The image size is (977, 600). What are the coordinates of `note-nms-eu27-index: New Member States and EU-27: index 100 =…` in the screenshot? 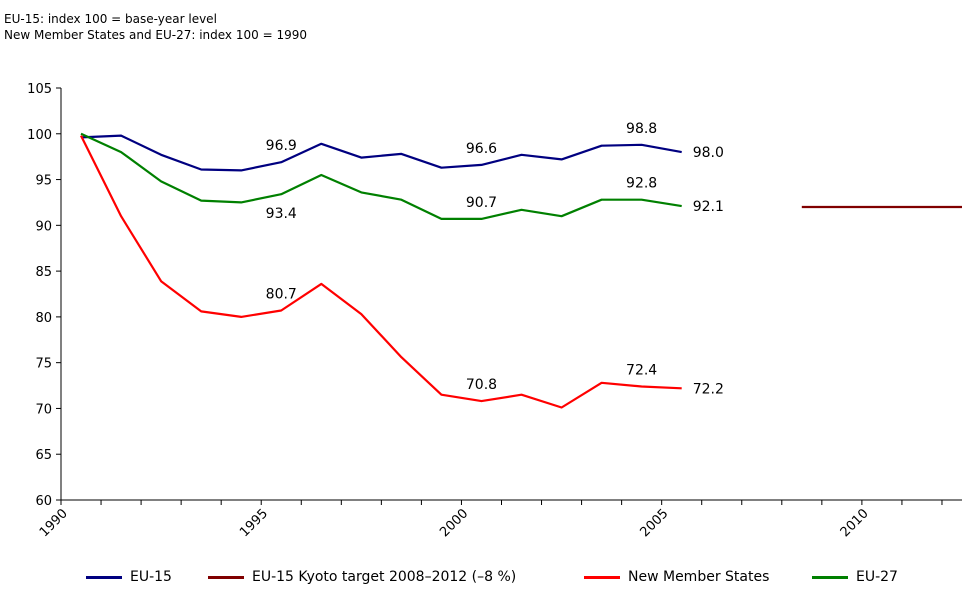 It's located at (155, 35).